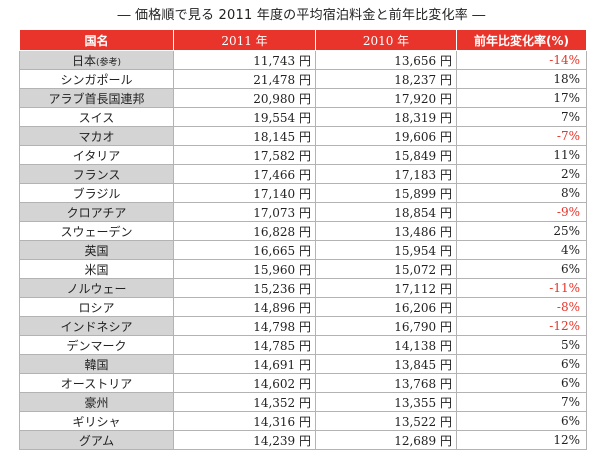 The width and height of the screenshot is (603, 450). I want to click on country-cell: ギリシャ, so click(96, 421).